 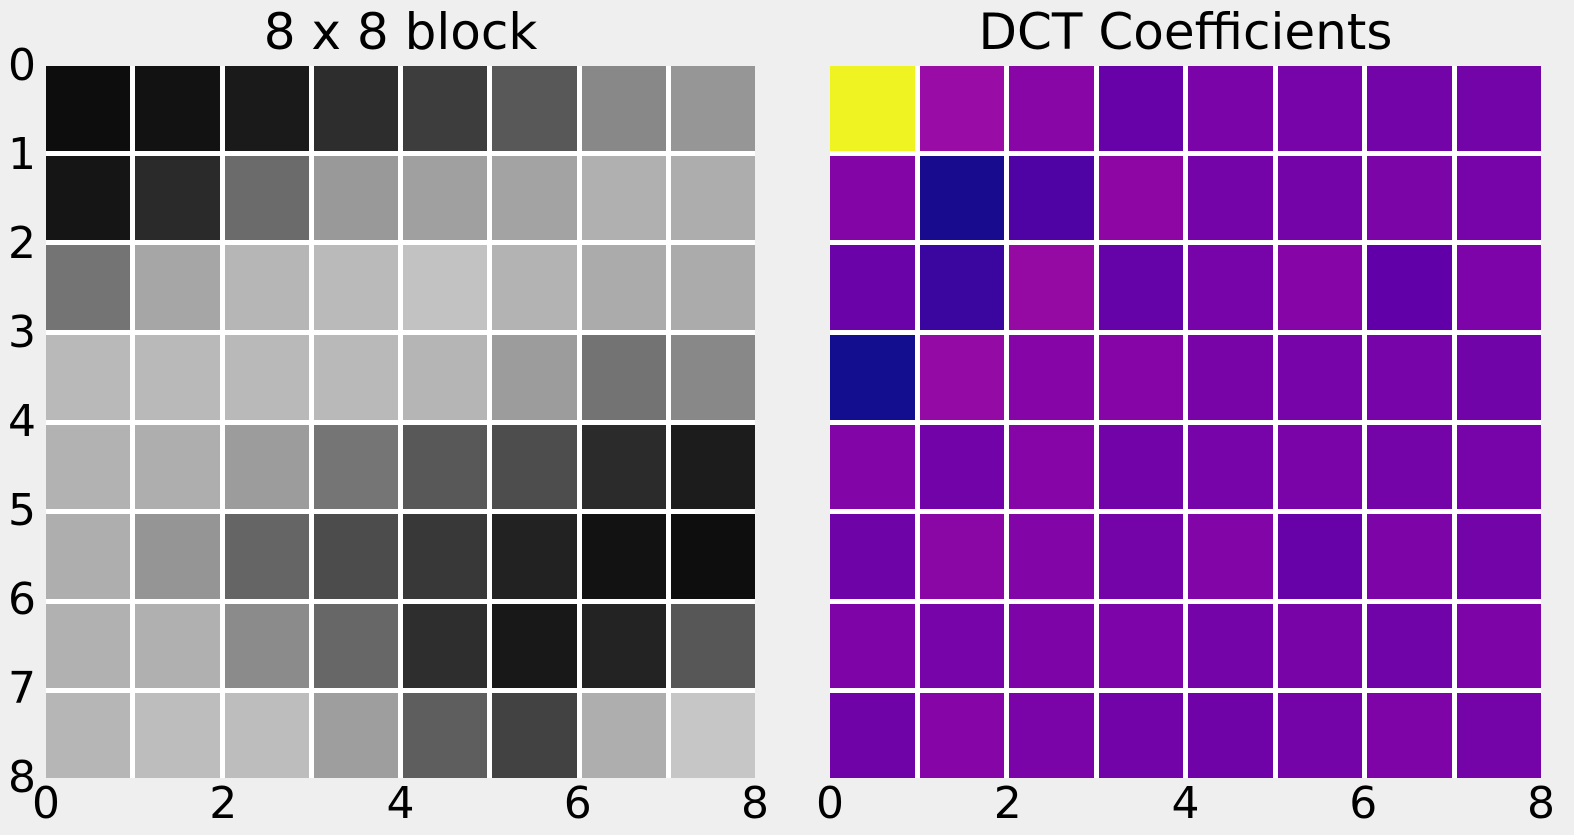 I want to click on heatmap-cell-r2c2, so click(x=1051, y=287).